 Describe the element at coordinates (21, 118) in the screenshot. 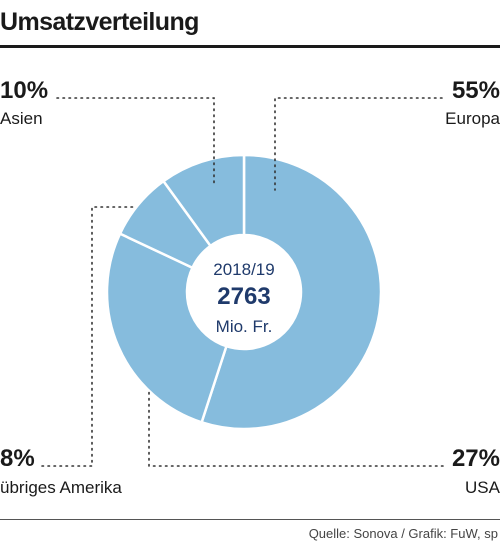

I see `label-name-asien: Asien` at that location.